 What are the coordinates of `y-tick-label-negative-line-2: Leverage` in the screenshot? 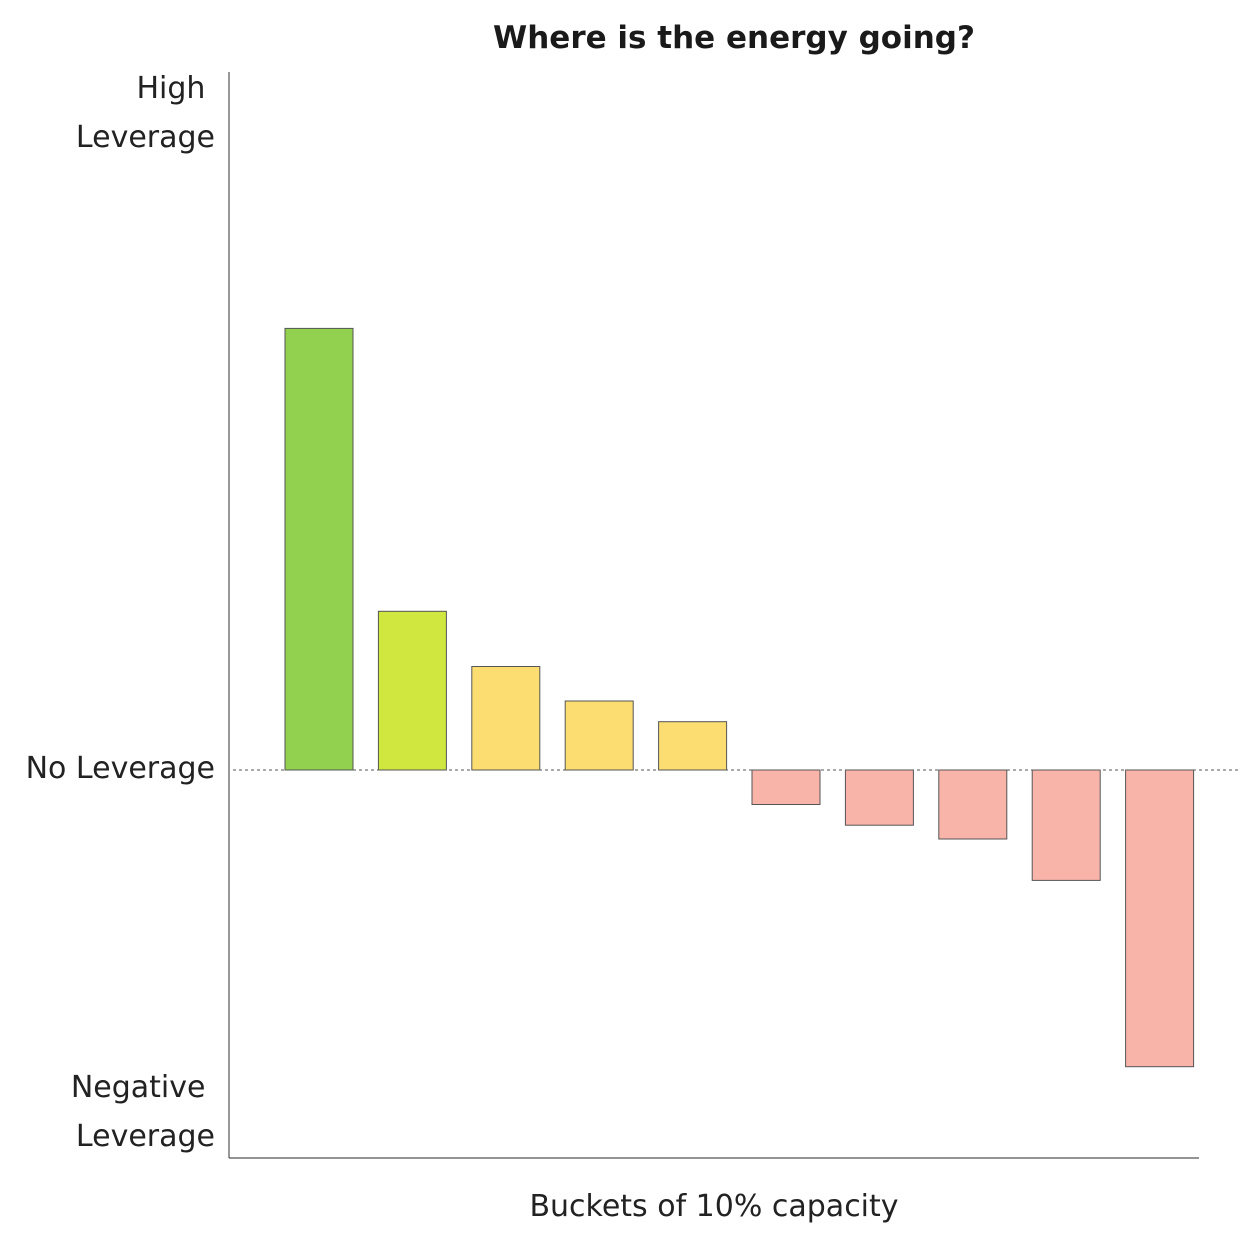 It's located at (145, 1136).